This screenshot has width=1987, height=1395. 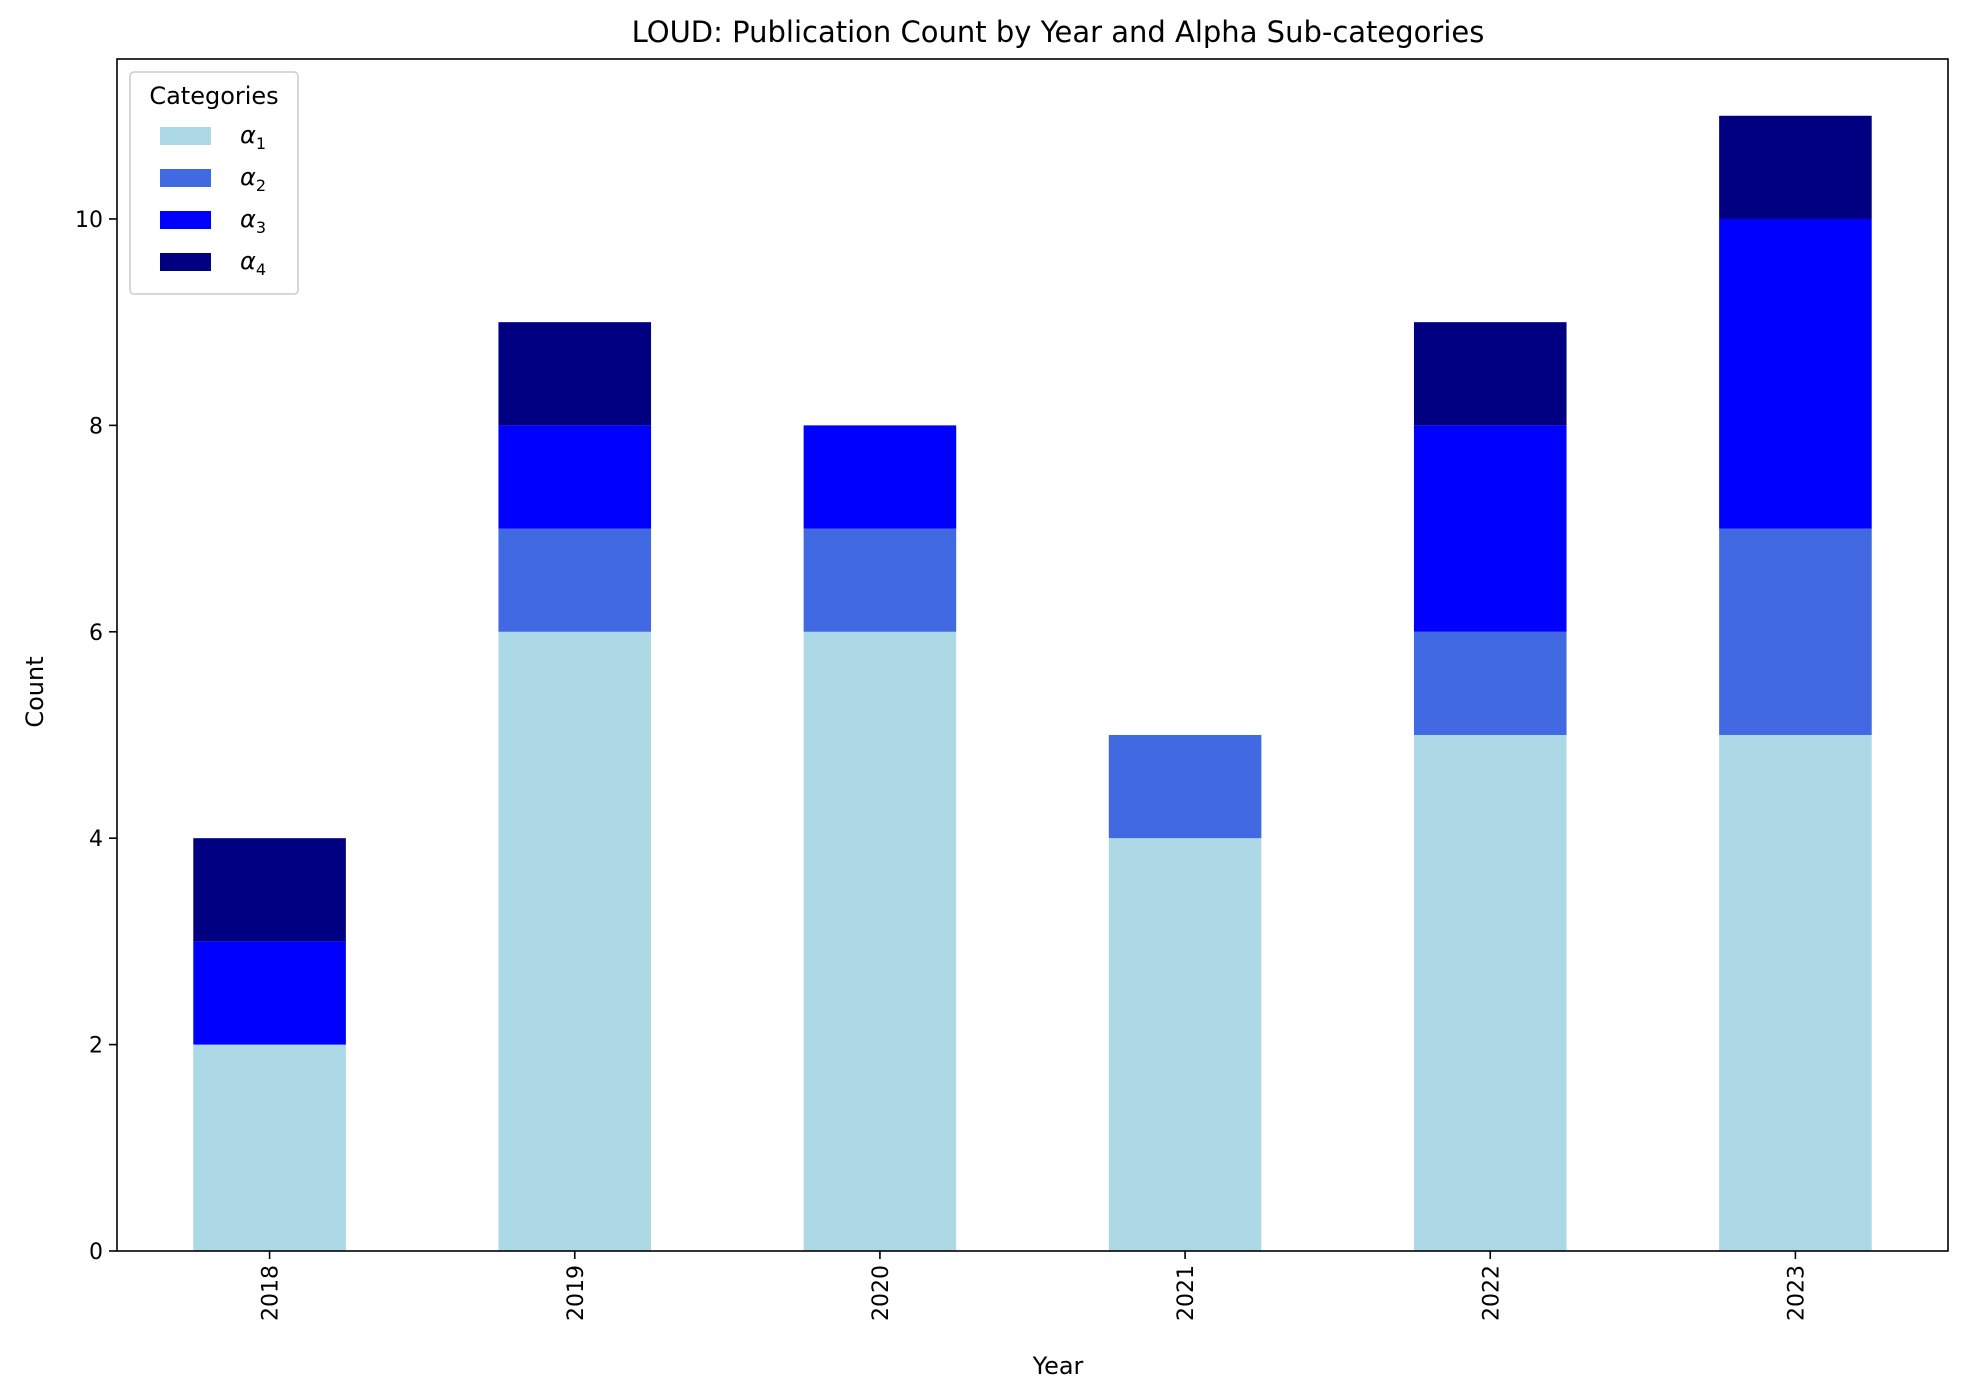 What do you see at coordinates (96, 839) in the screenshot?
I see `y-tick-label: 4` at bounding box center [96, 839].